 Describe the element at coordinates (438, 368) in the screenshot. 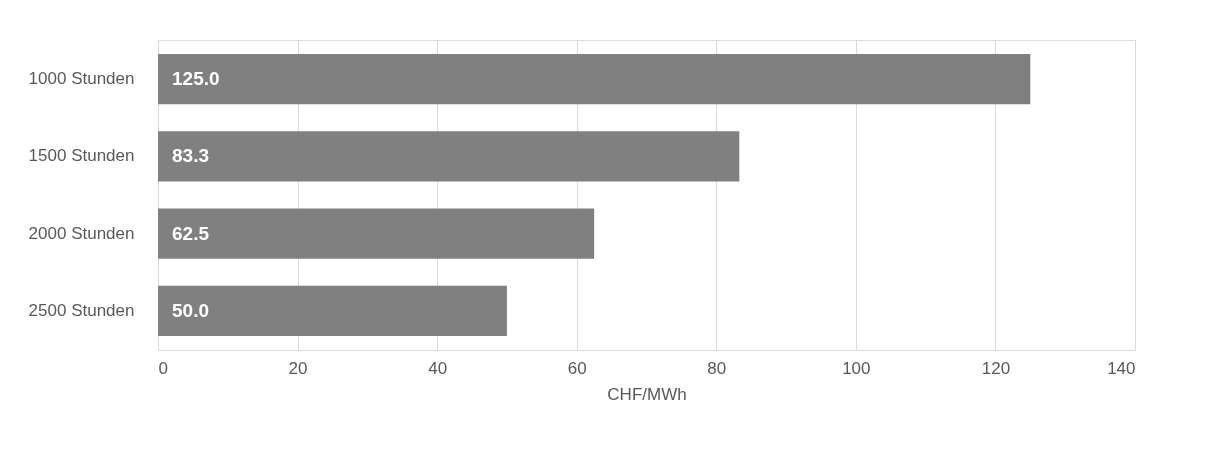

I see `x-tick-label: 40` at that location.